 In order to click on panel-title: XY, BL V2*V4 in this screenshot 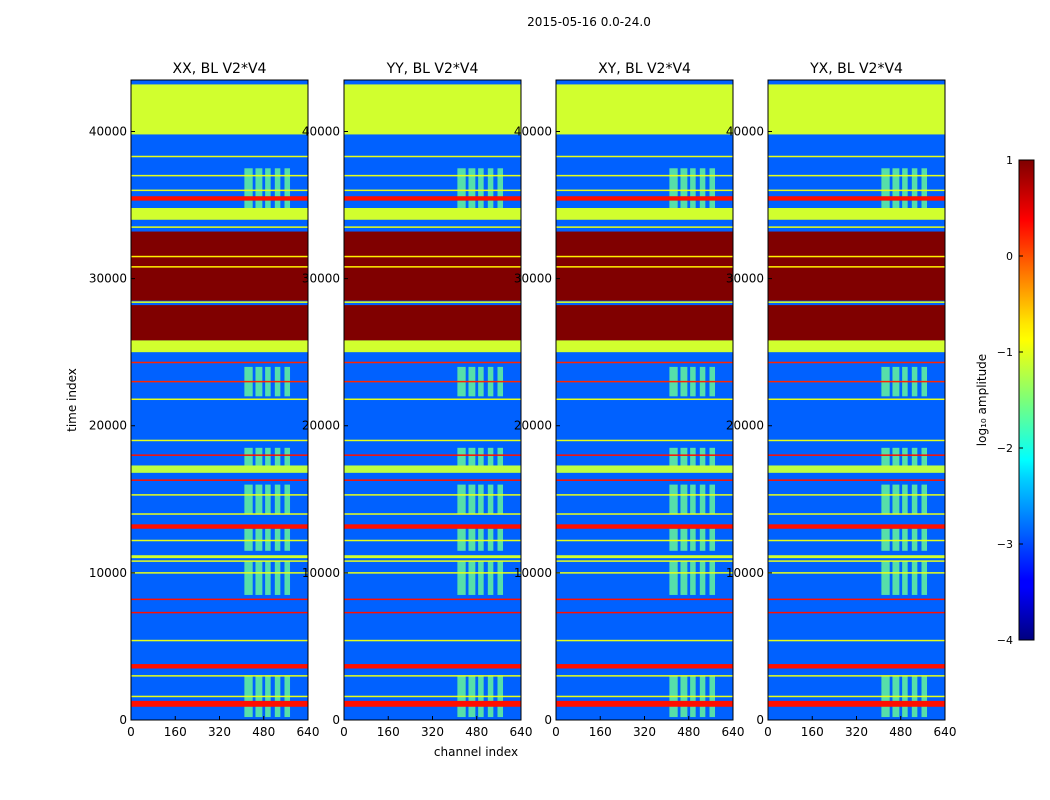, I will do `click(644, 69)`.